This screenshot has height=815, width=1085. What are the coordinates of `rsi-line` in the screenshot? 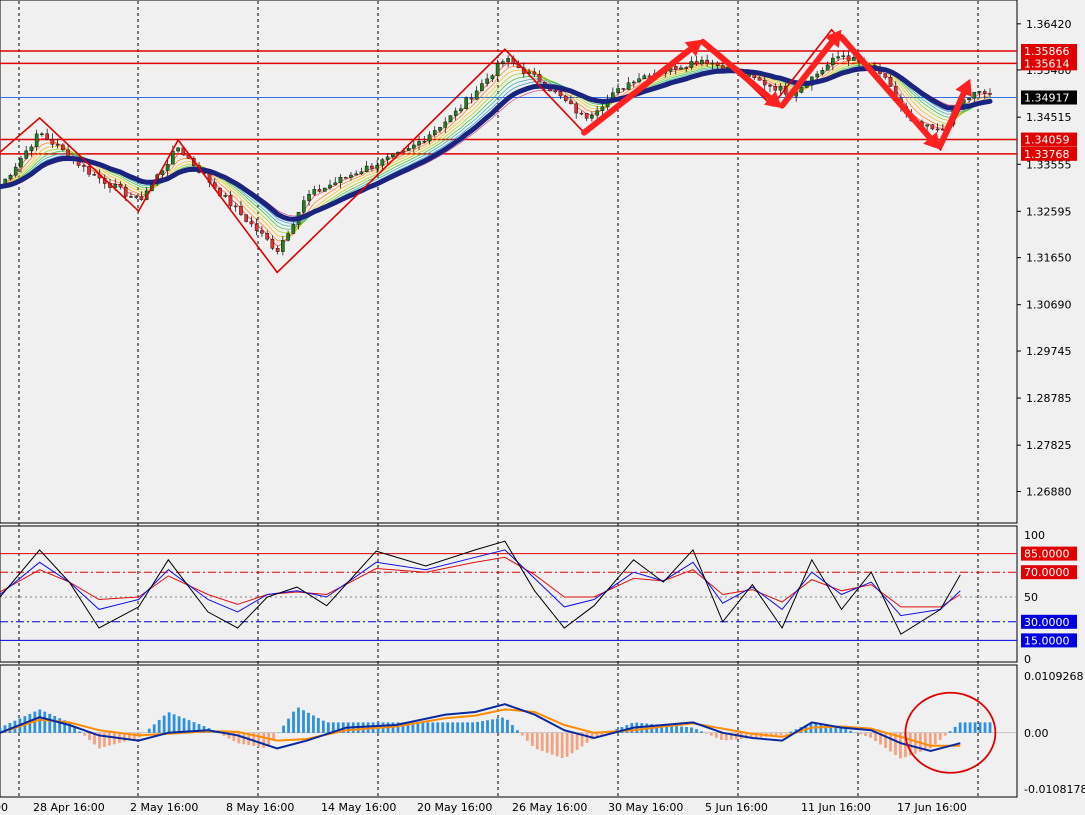 It's located at (480, 587).